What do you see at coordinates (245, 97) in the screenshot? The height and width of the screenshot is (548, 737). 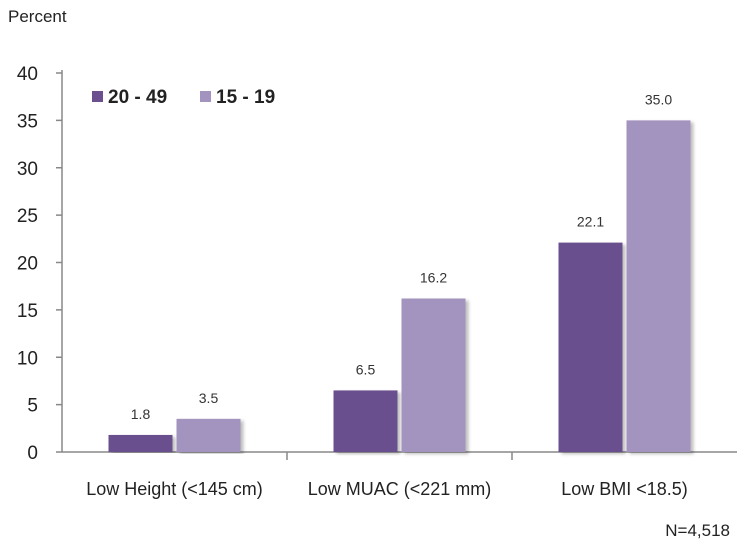 I see `legend-label: 15 - 19` at bounding box center [245, 97].